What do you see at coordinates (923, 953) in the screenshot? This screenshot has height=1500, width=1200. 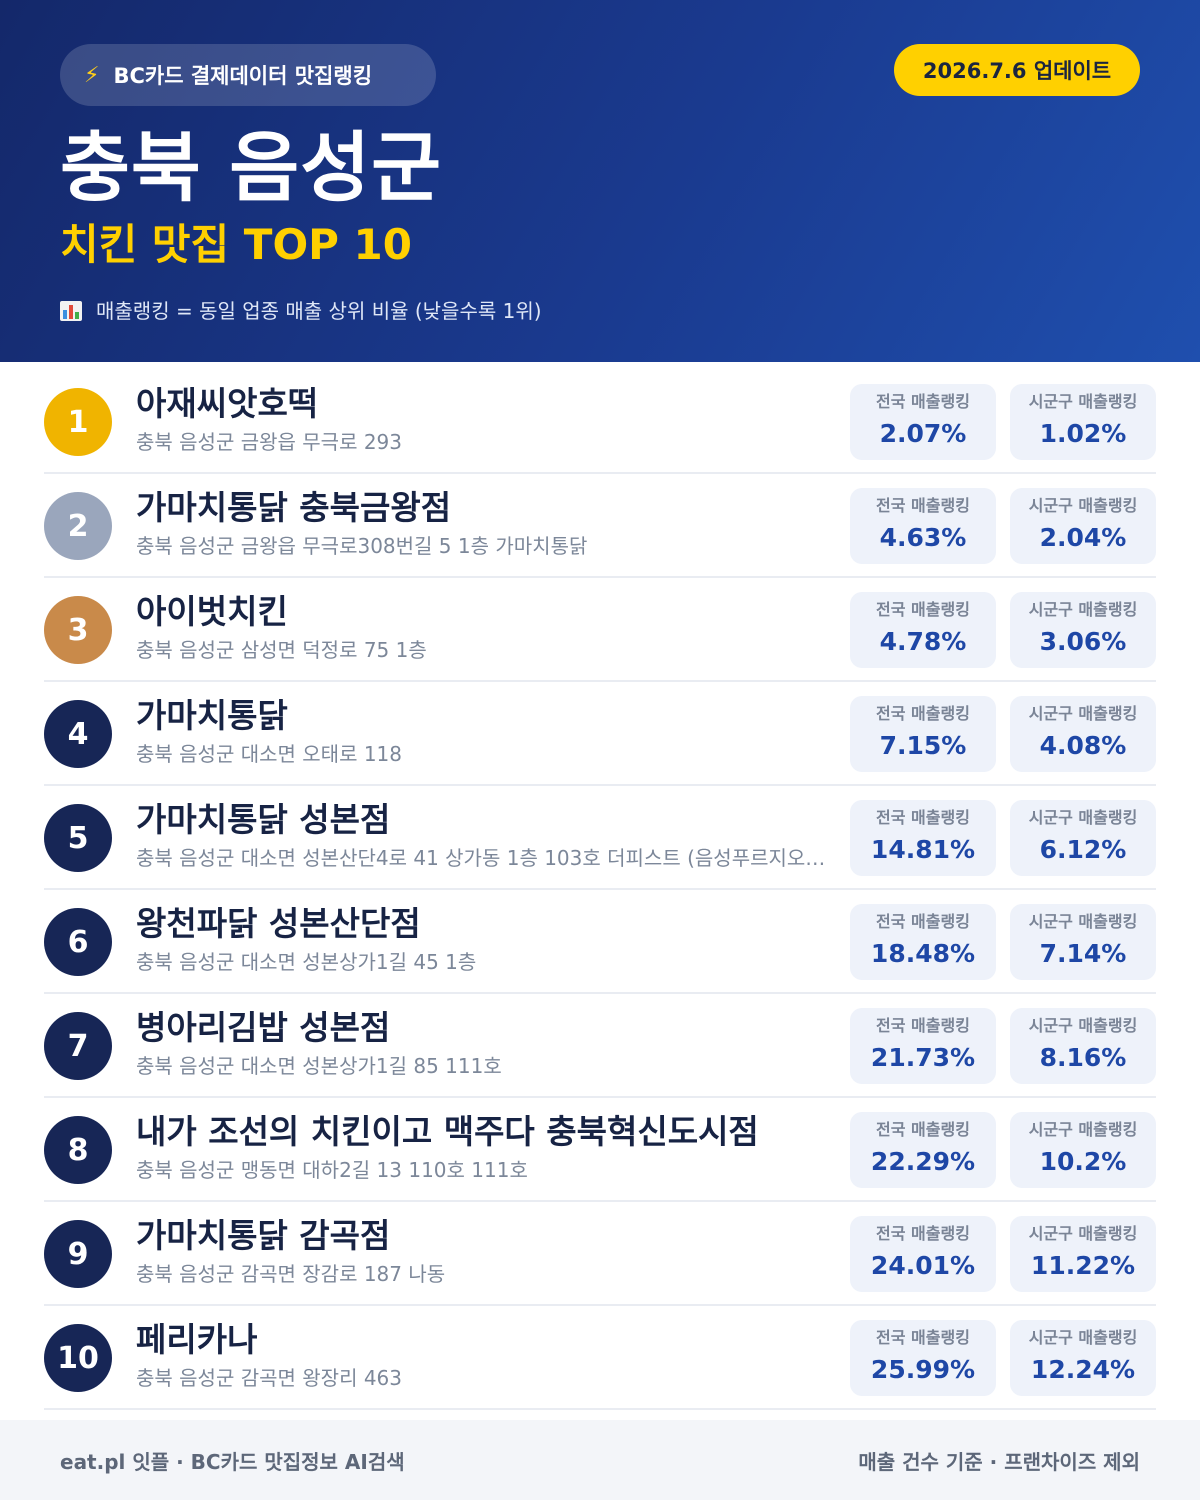 I see `national-rank-value: 18.48%` at bounding box center [923, 953].